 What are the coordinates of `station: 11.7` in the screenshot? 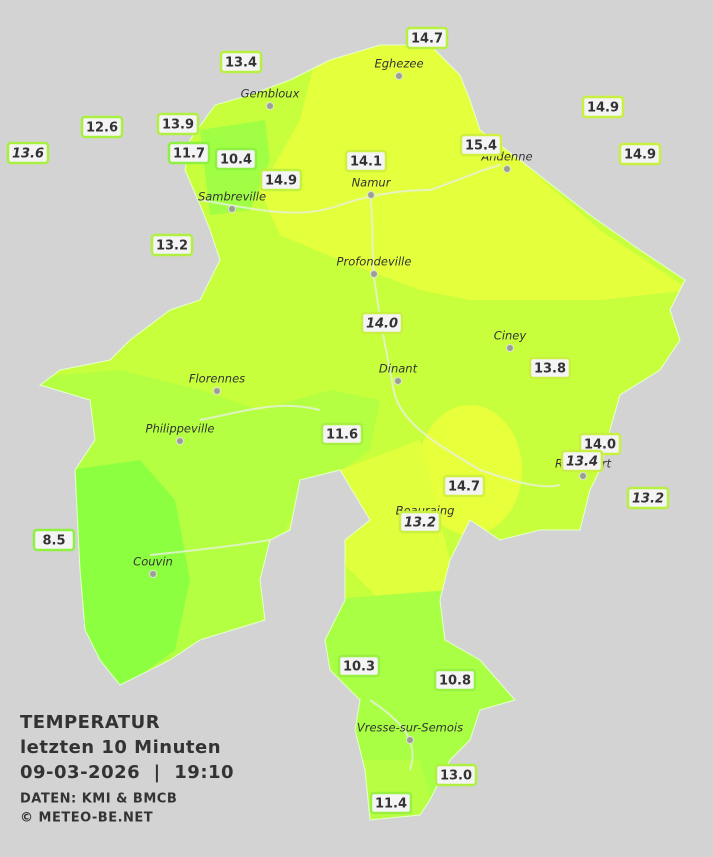 It's located at (189, 153).